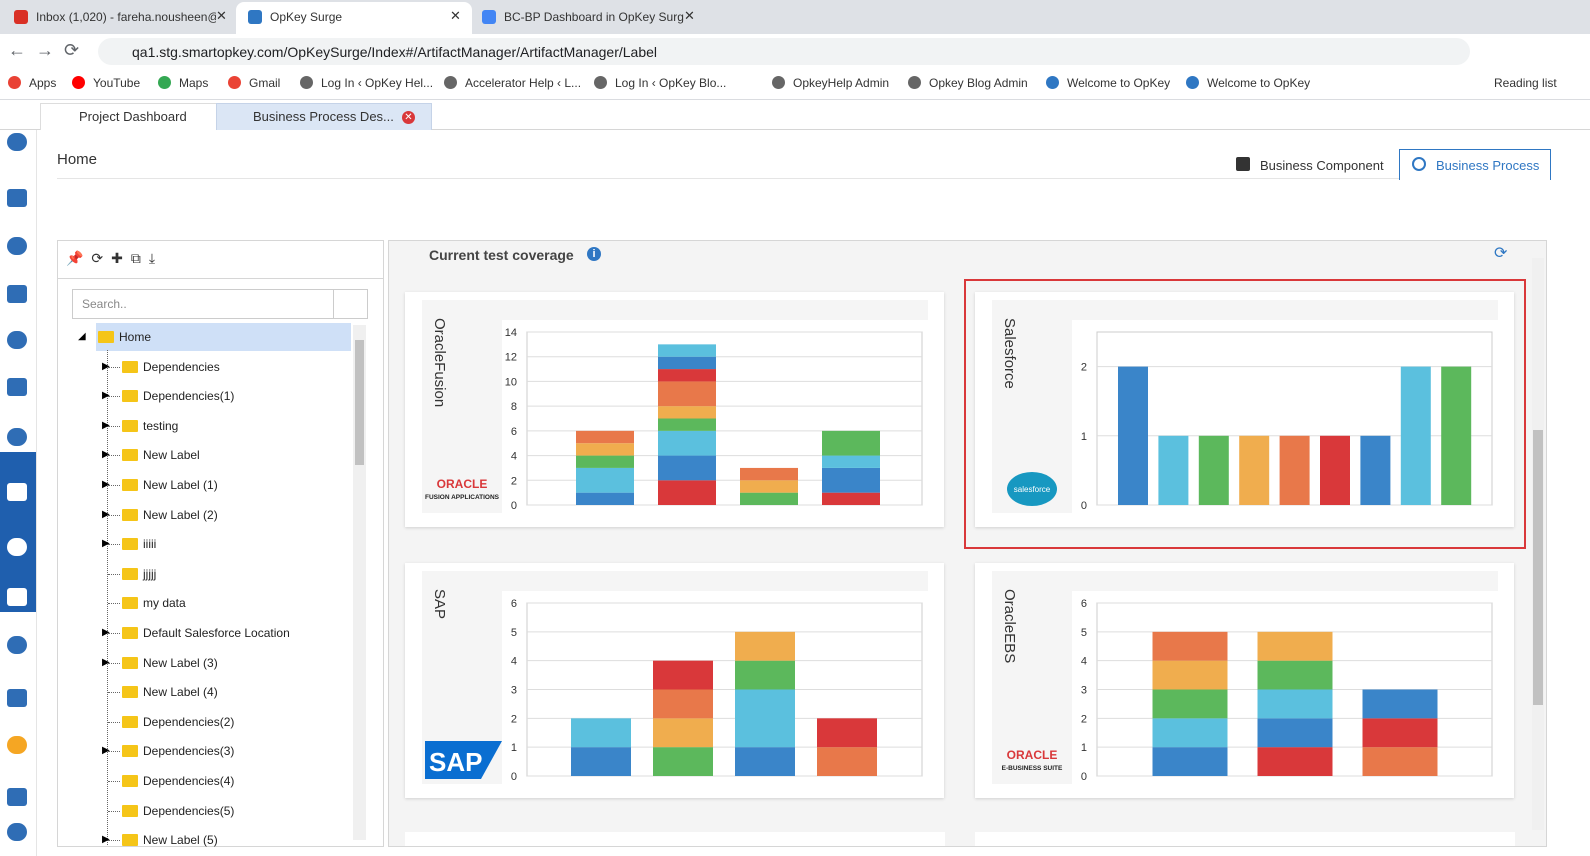  I want to click on close-tab: ✕, so click(408, 117).